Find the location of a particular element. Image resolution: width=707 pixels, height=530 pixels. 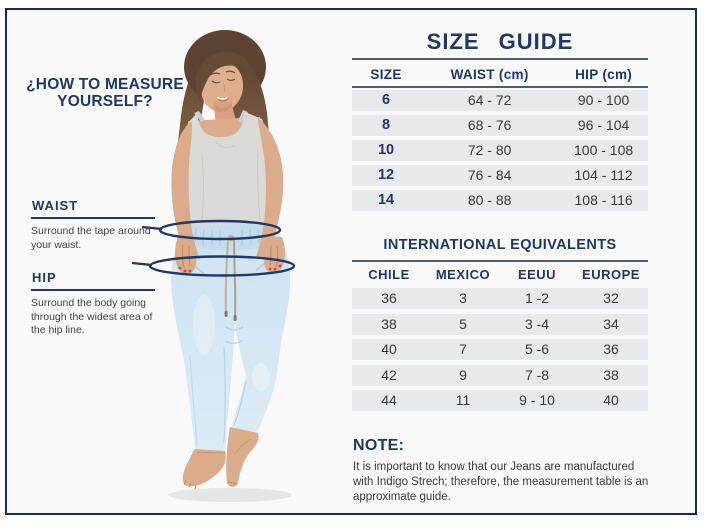

size-guide-title: SIZE GUIDE is located at coordinates (500, 41).